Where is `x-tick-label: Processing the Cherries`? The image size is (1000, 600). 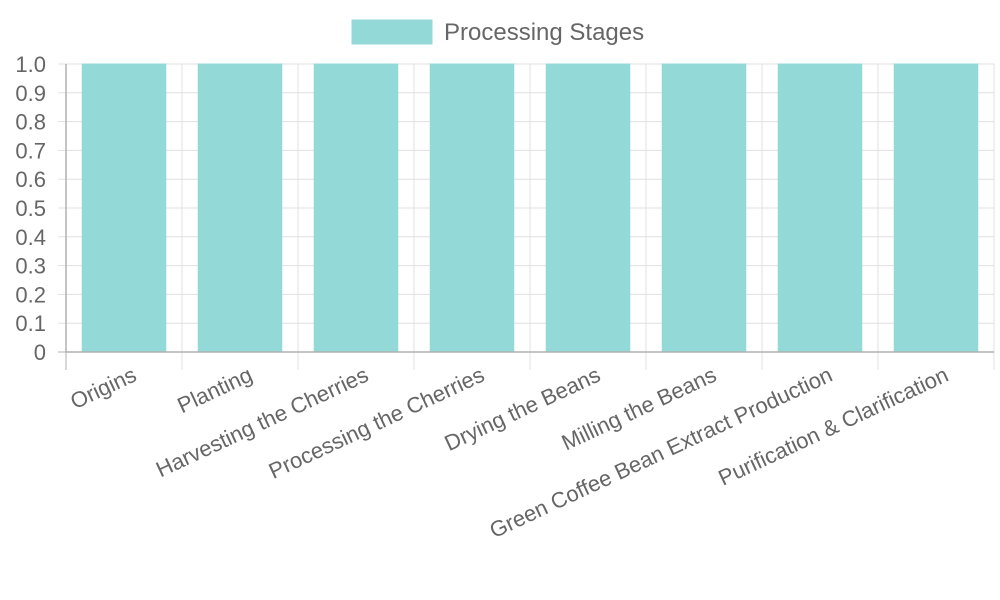 x-tick-label: Processing the Cherries is located at coordinates (376, 423).